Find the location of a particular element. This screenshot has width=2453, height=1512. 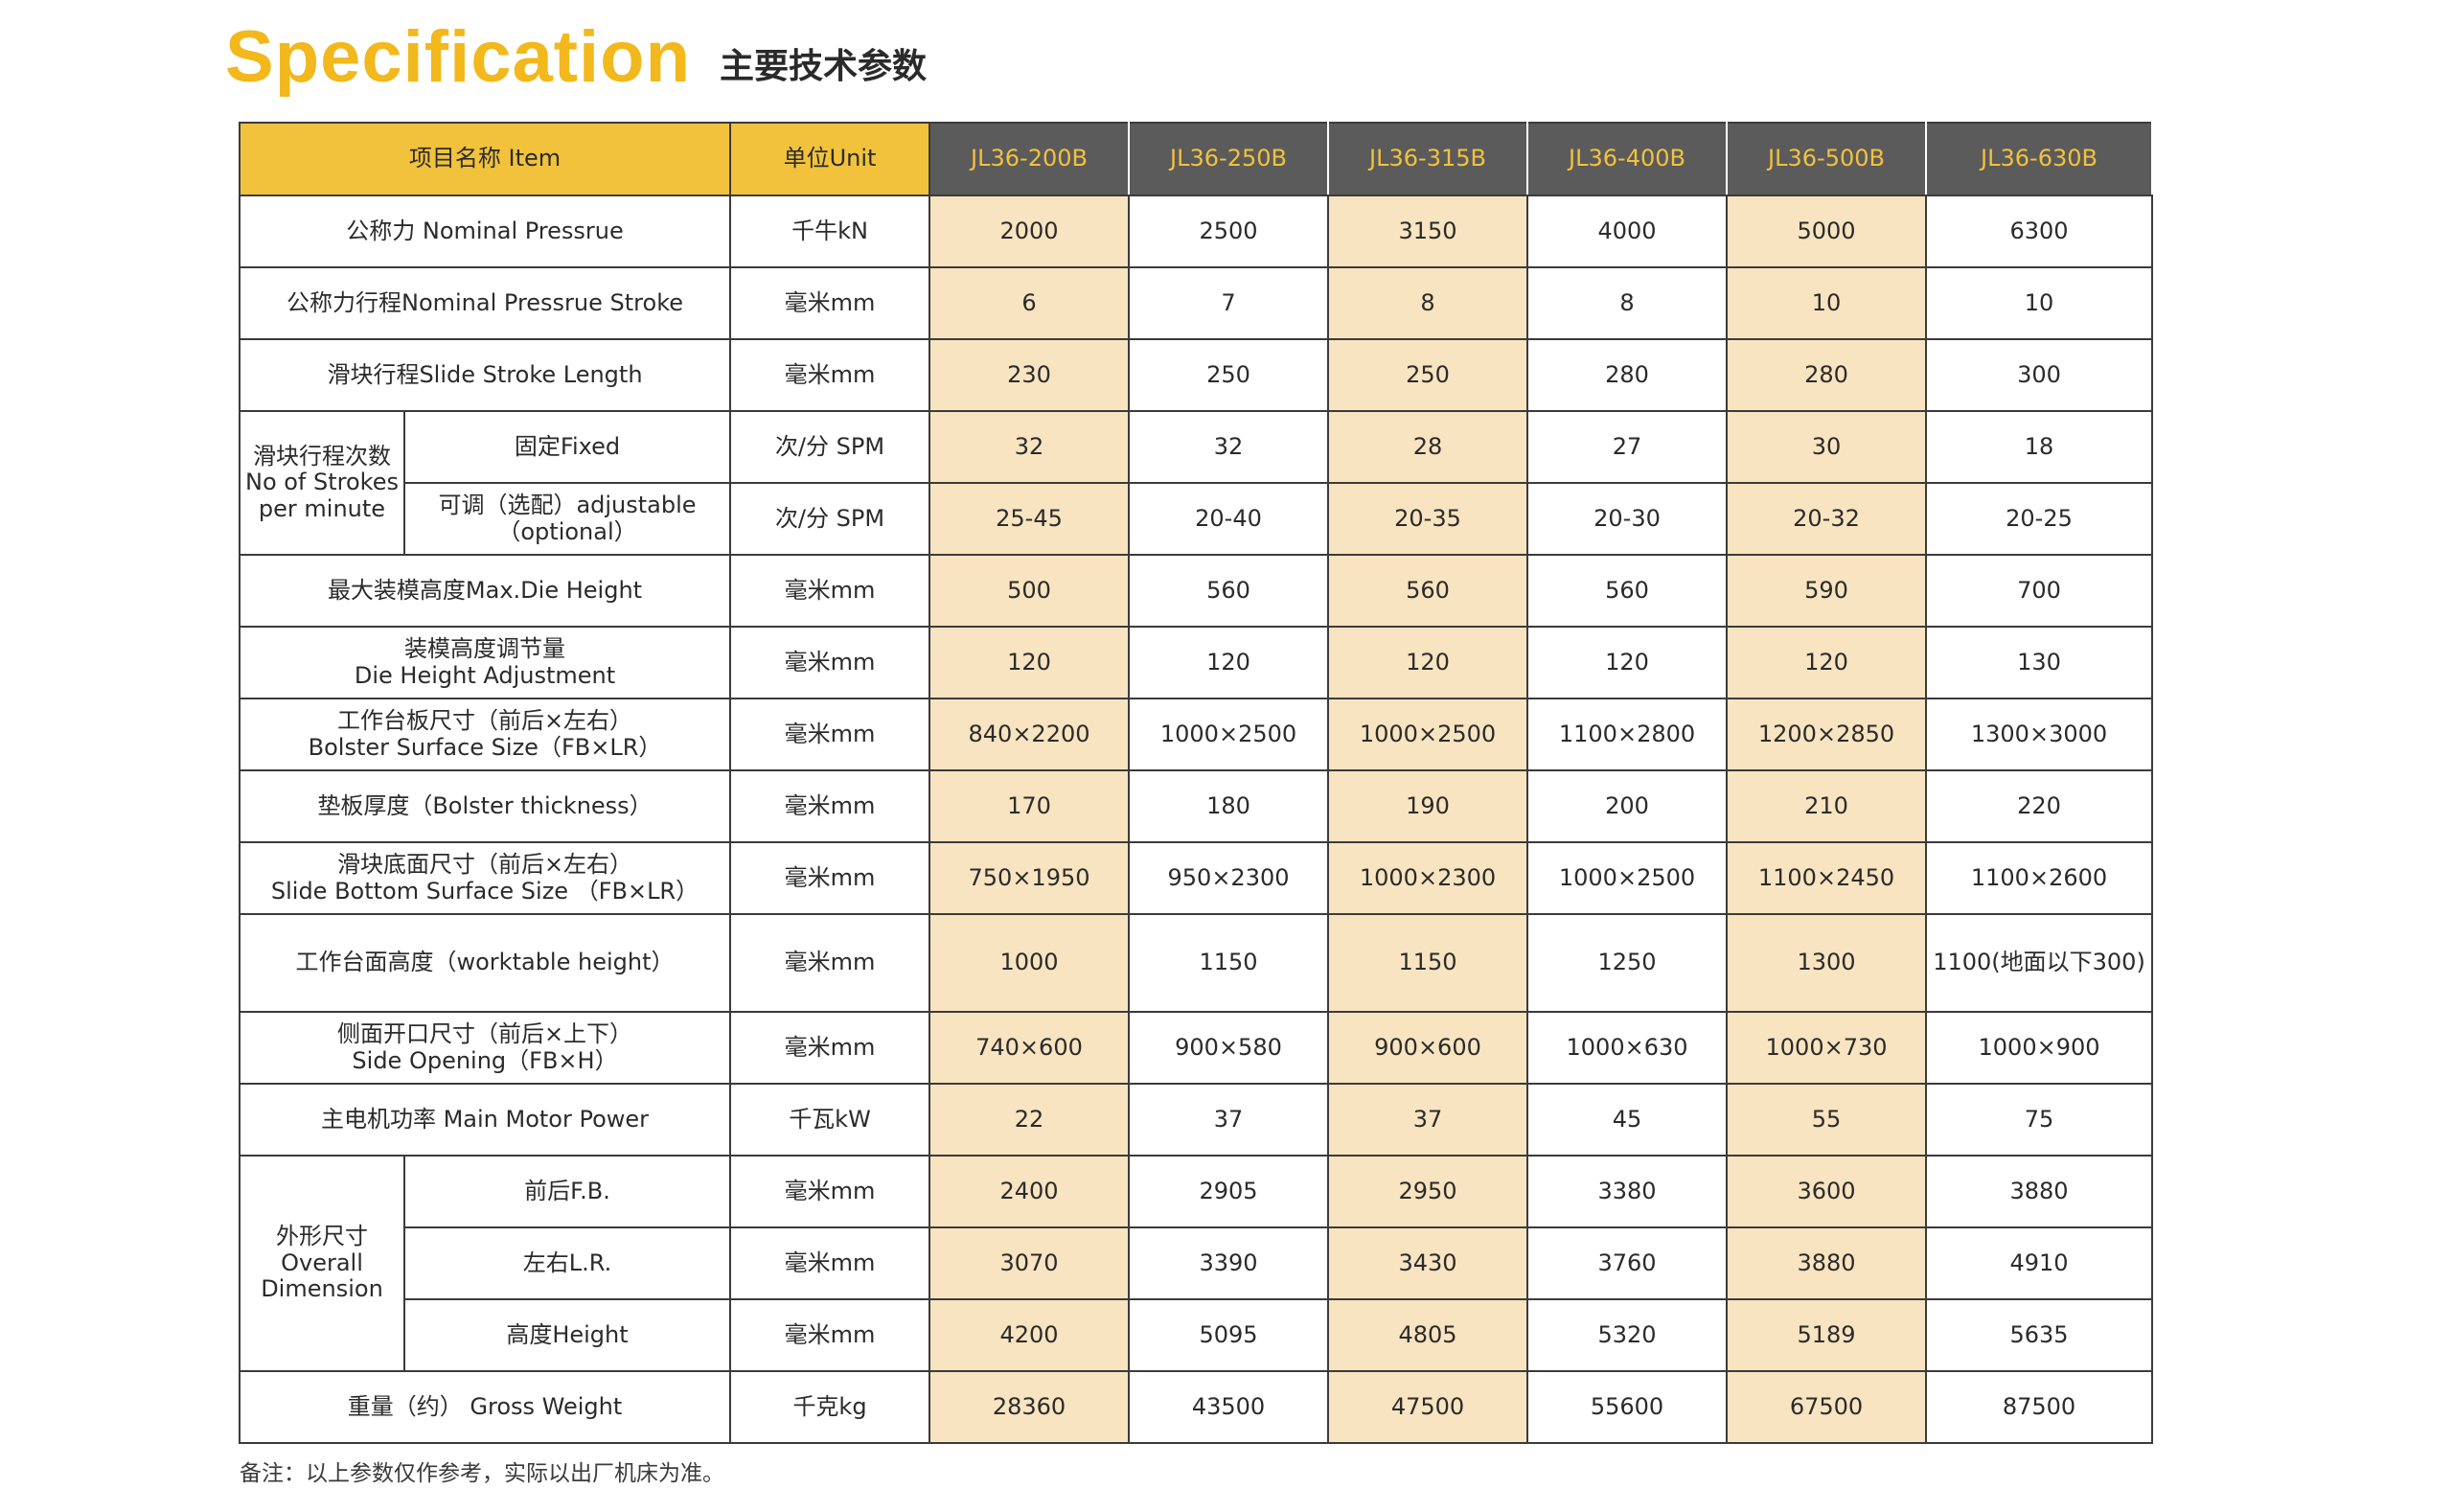

table-cell: 1300 is located at coordinates (1827, 963).